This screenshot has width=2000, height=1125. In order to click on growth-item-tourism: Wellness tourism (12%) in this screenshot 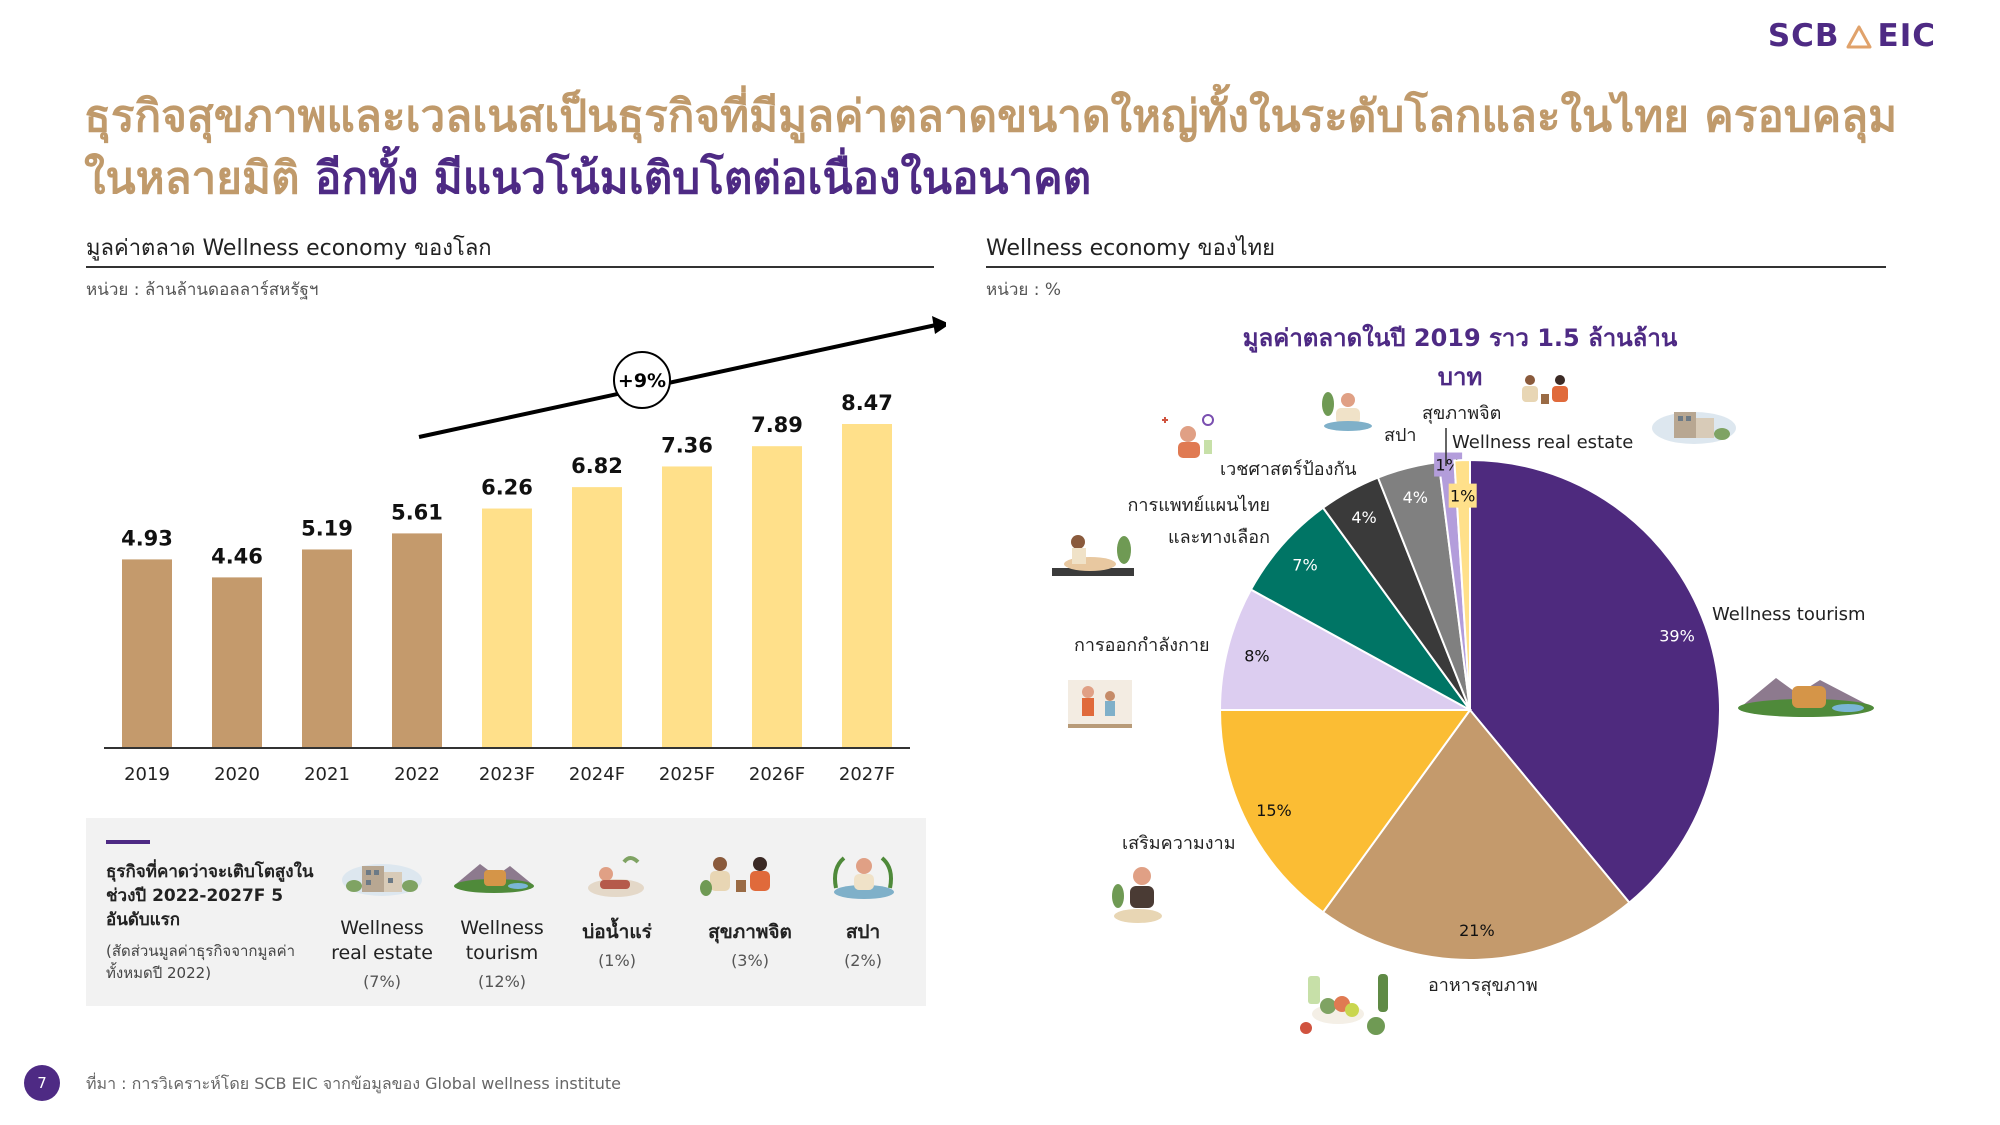, I will do `click(502, 953)`.